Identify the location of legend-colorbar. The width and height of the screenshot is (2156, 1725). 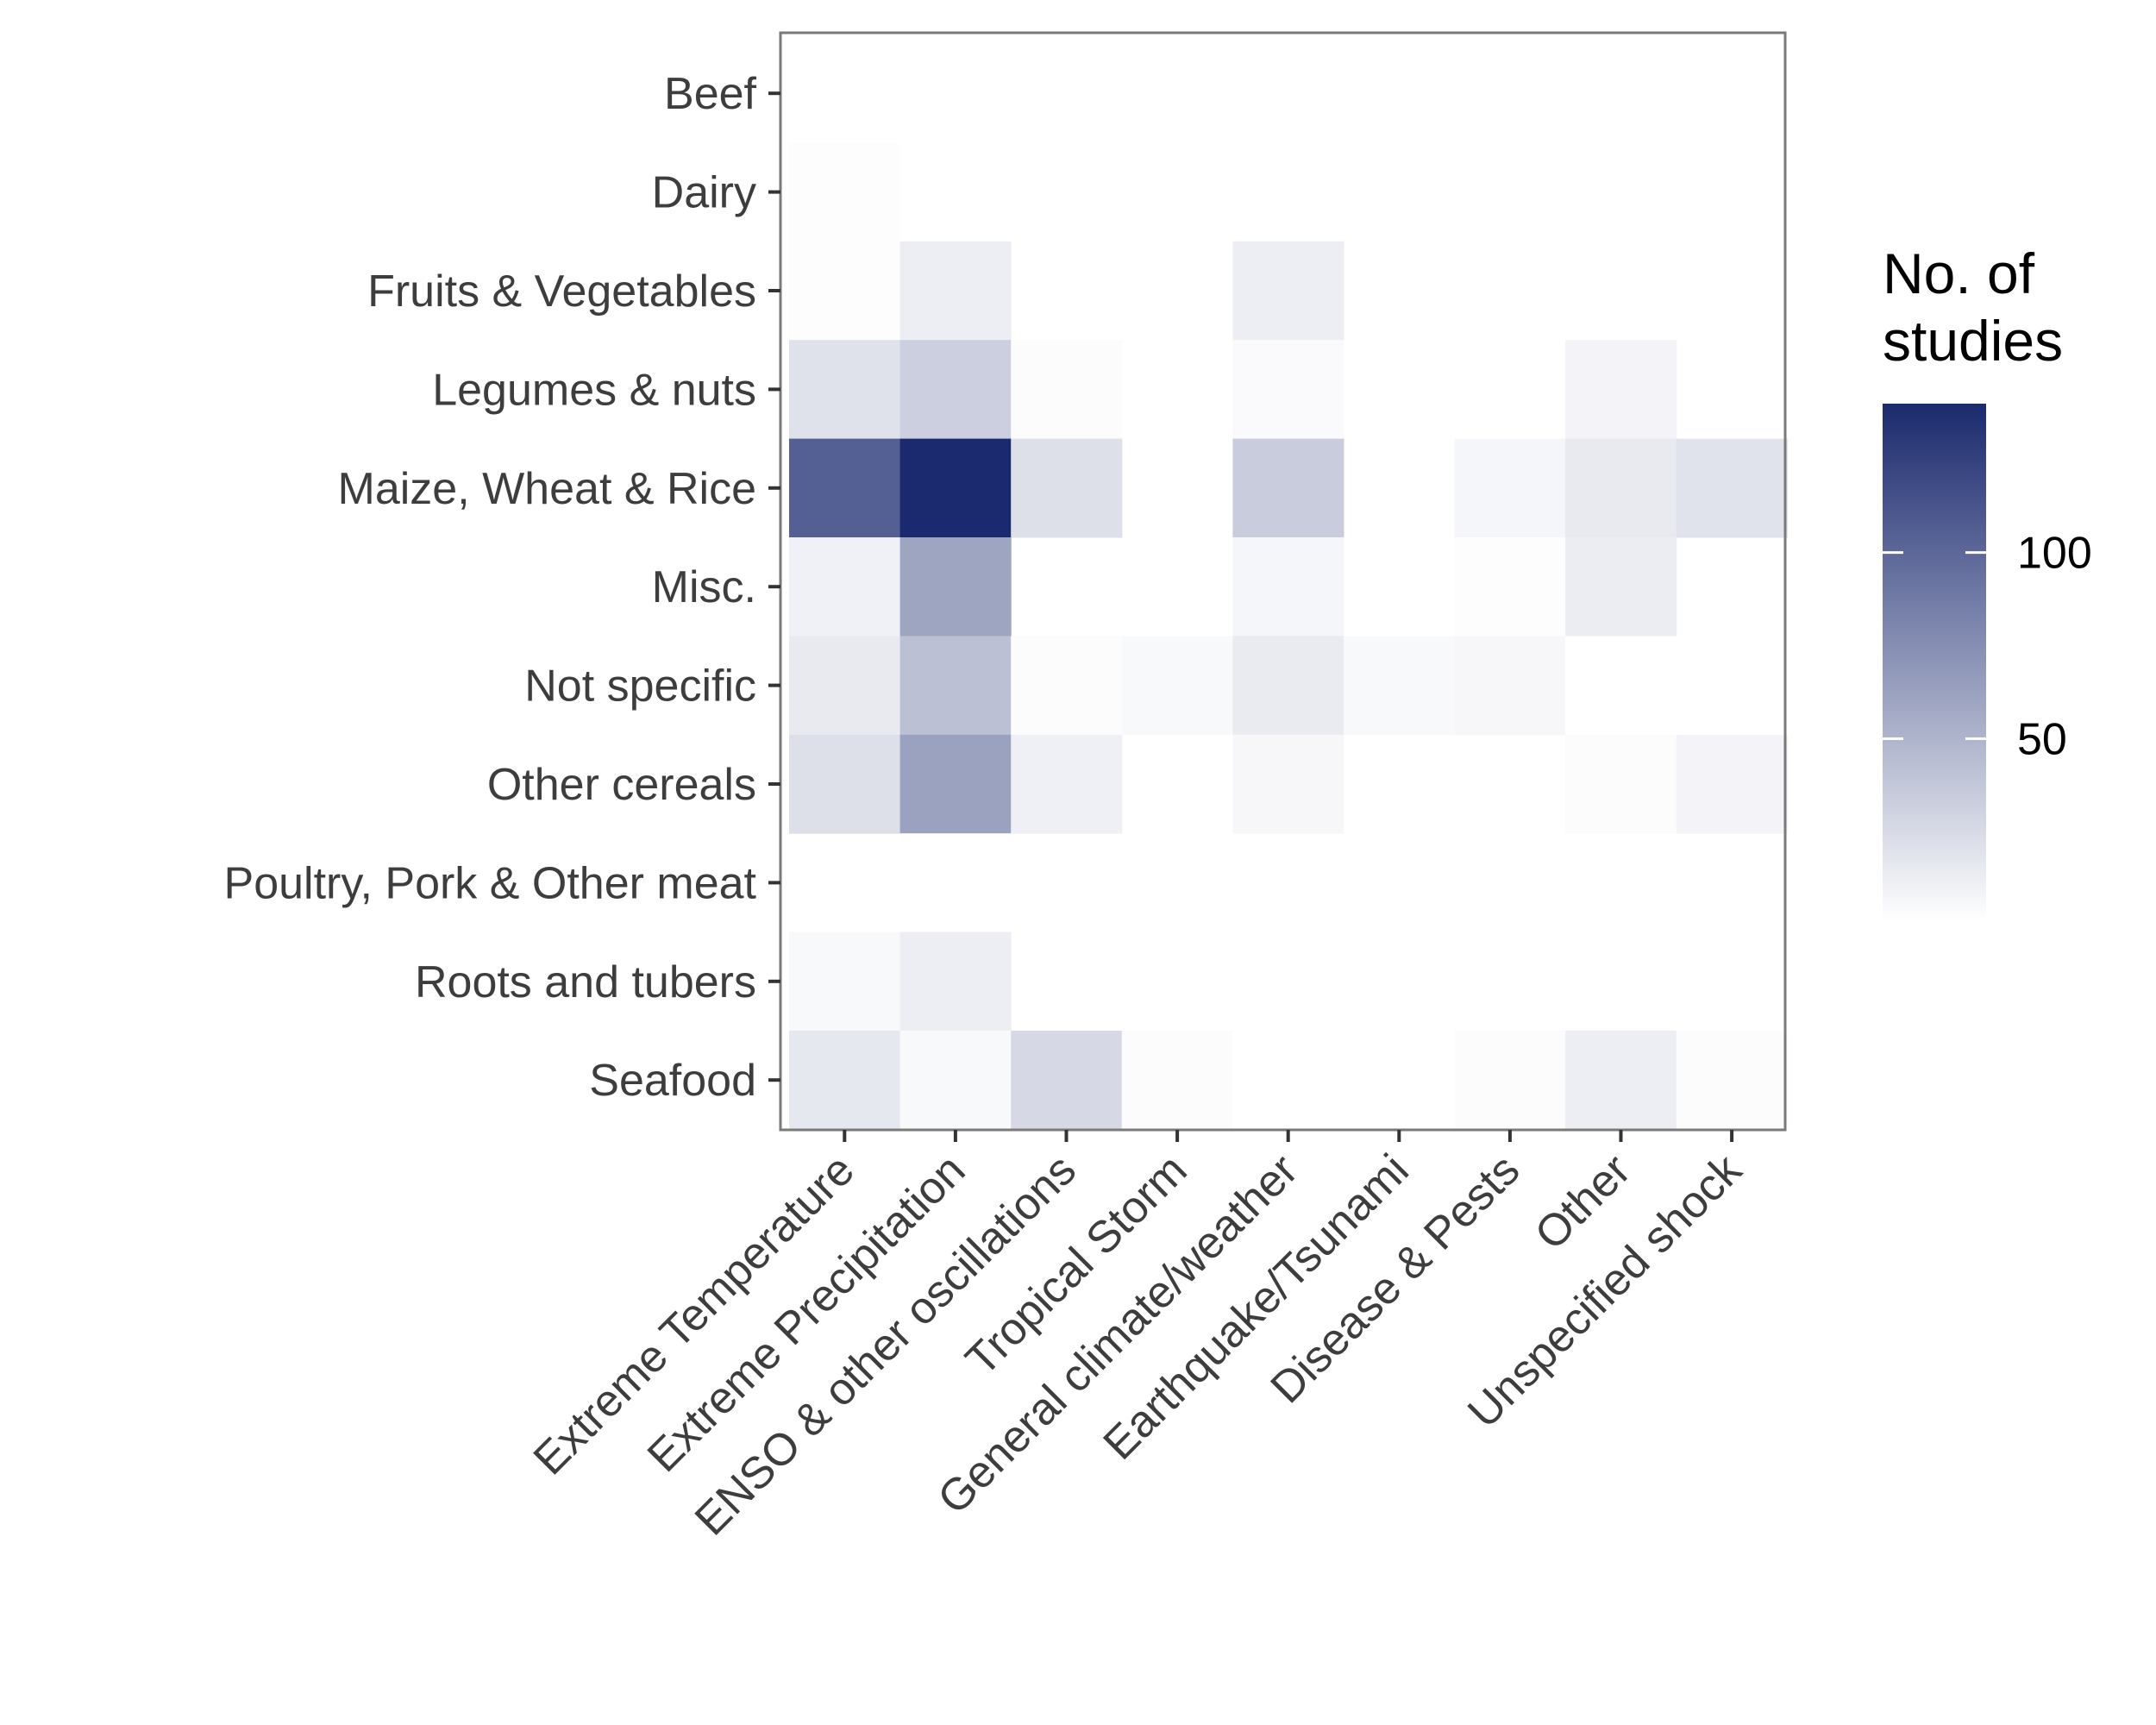
(1935, 662).